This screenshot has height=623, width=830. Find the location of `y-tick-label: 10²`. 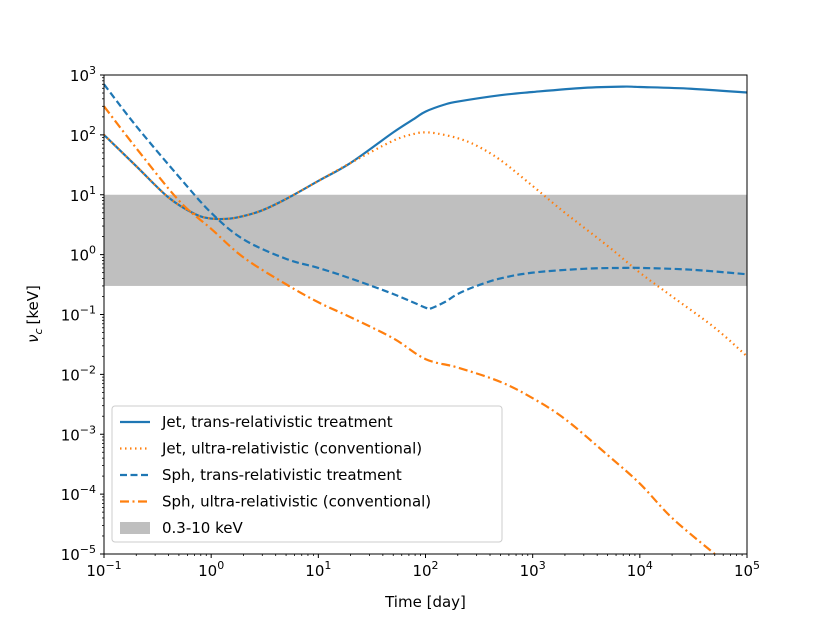

y-tick-label: 10² is located at coordinates (83, 134).